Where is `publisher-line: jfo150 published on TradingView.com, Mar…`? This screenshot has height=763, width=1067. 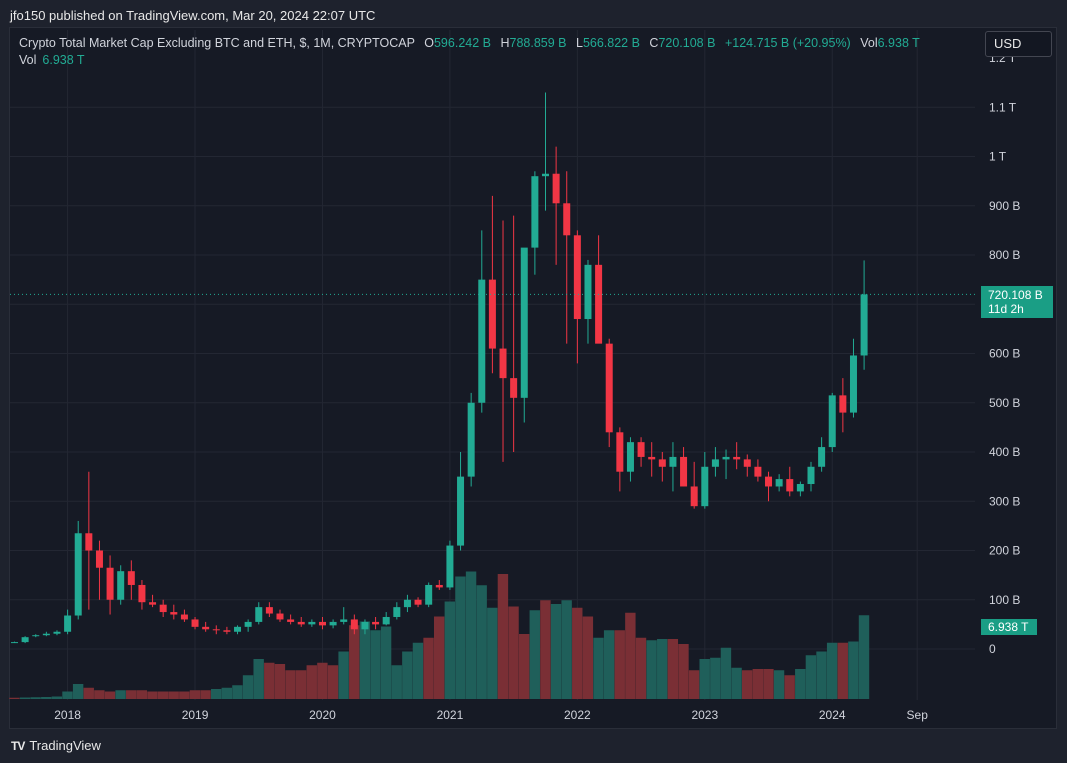
publisher-line: jfo150 published on TradingView.com, Mar… is located at coordinates (193, 15).